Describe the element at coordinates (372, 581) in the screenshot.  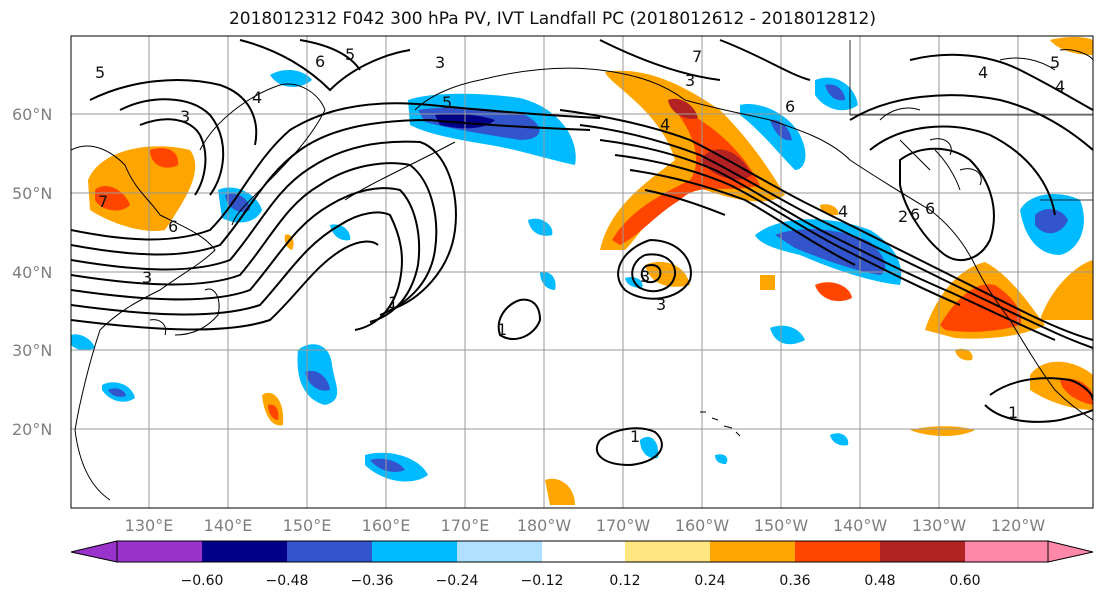
I see `colorbar-tick-label: −0.36` at that location.